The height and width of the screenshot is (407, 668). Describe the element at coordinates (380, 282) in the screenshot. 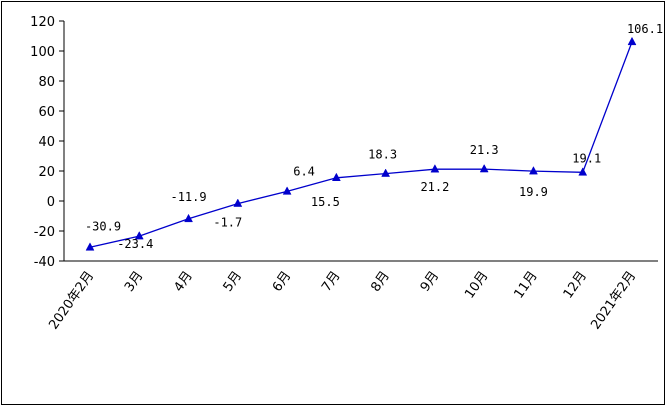

I see `x-tick-label: 8月` at that location.